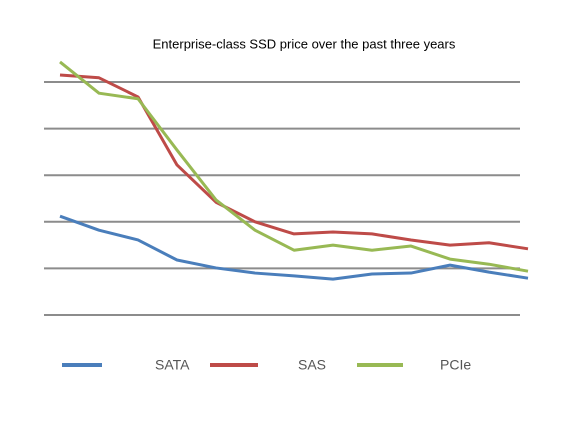 The image size is (566, 429). Describe the element at coordinates (172, 365) in the screenshot. I see `legend-label: SATA` at that location.